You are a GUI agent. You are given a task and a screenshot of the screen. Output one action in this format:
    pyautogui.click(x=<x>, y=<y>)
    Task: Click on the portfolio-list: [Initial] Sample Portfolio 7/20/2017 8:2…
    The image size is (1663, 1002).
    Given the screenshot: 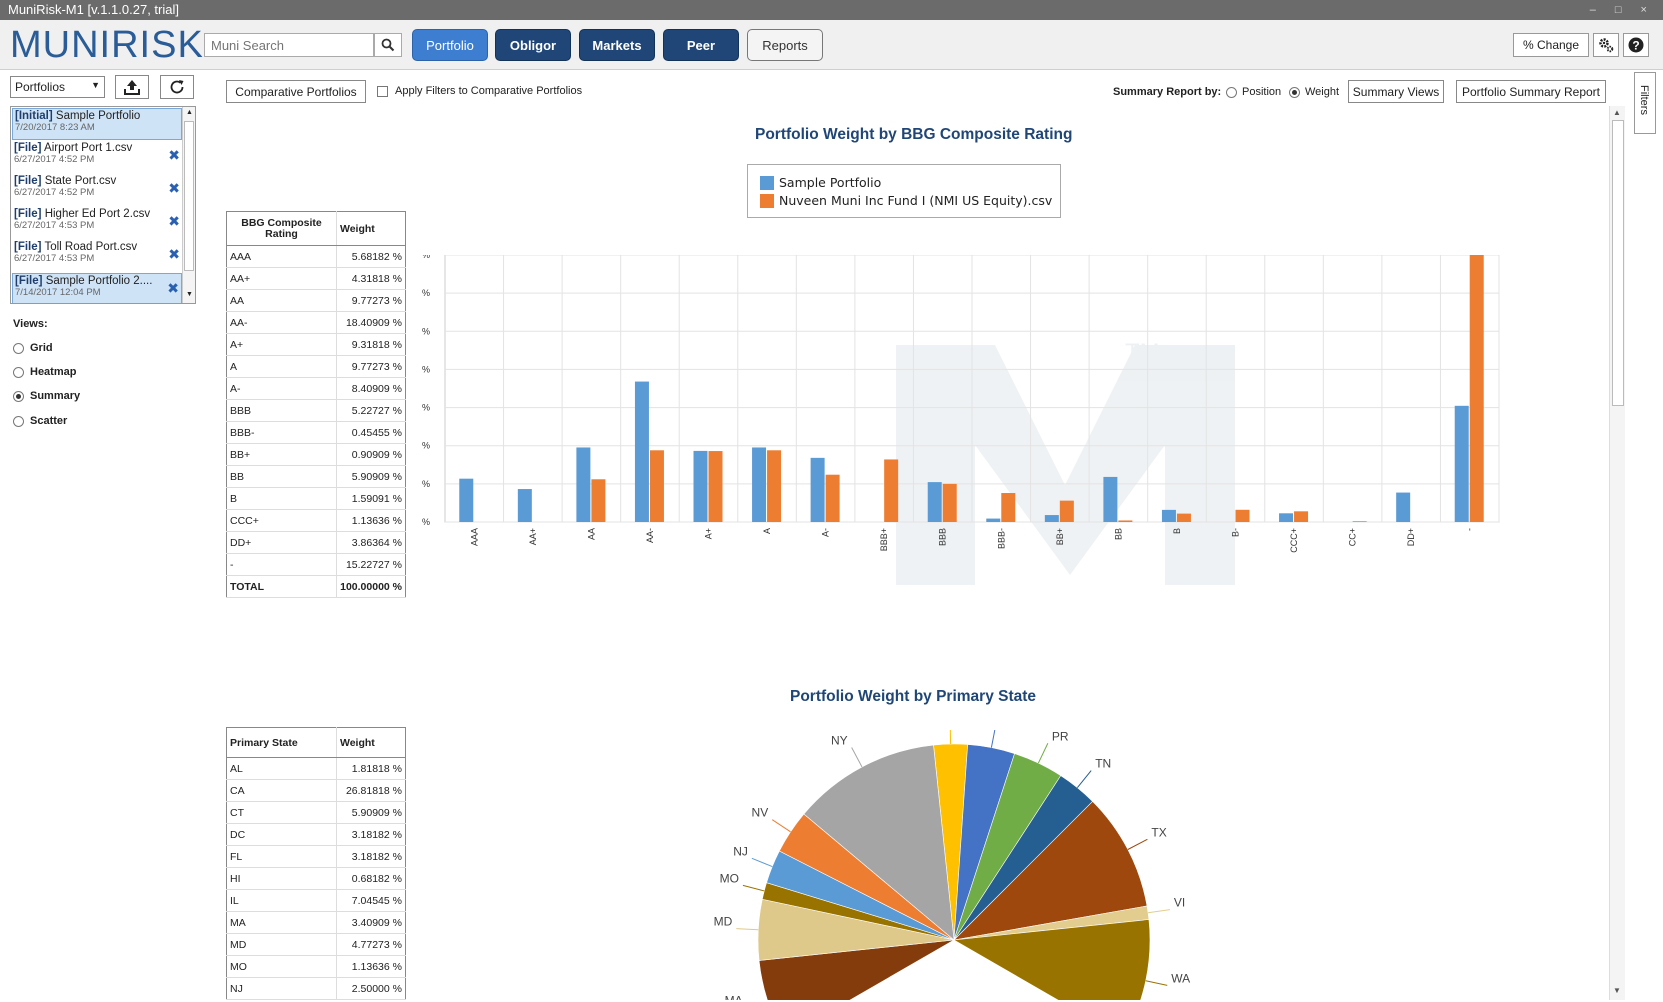 What is the action you would take?
    pyautogui.click(x=103, y=205)
    